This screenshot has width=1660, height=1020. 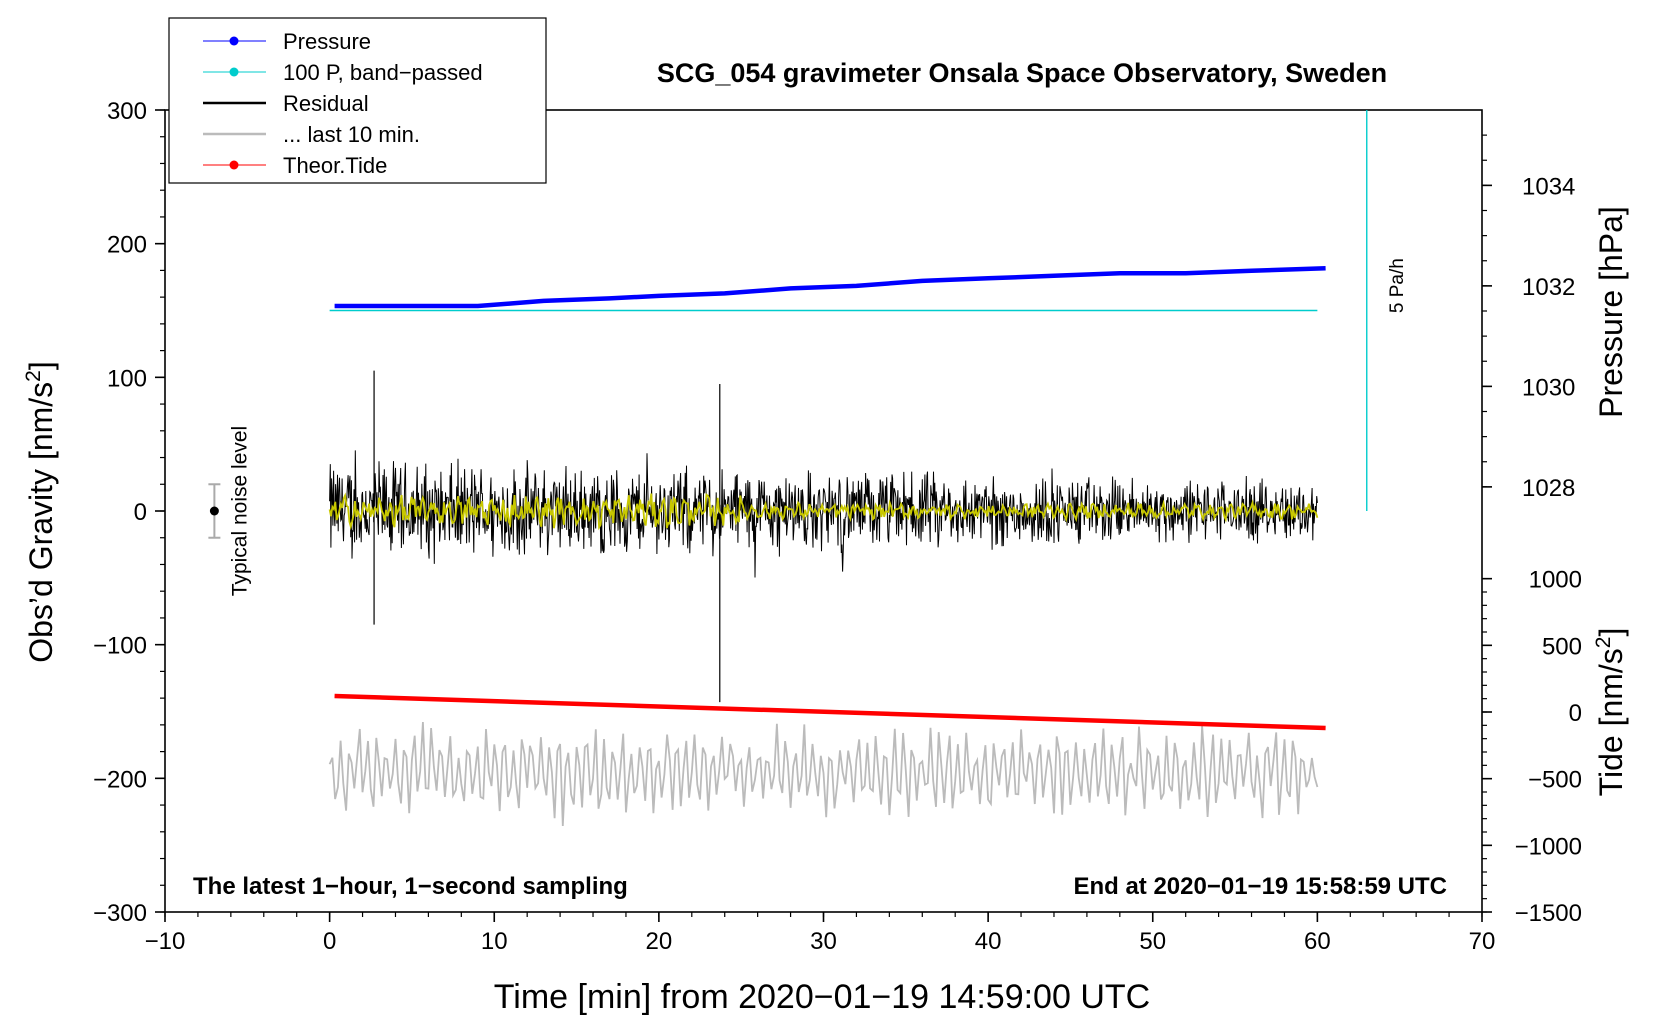 What do you see at coordinates (1397, 285) in the screenshot?
I see `scale-bar-label: 5 Pa/h` at bounding box center [1397, 285].